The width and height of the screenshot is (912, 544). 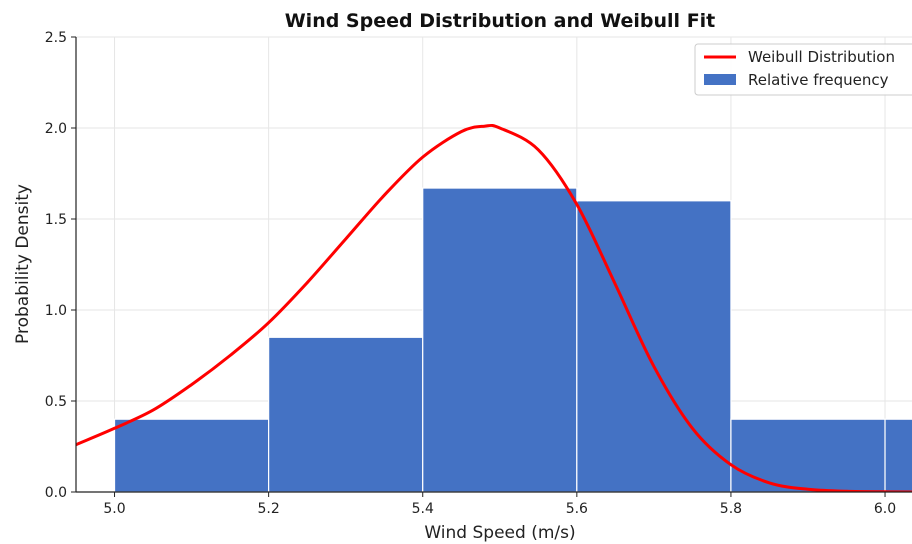 I want to click on y-tick-label: 2.5, so click(x=56, y=38).